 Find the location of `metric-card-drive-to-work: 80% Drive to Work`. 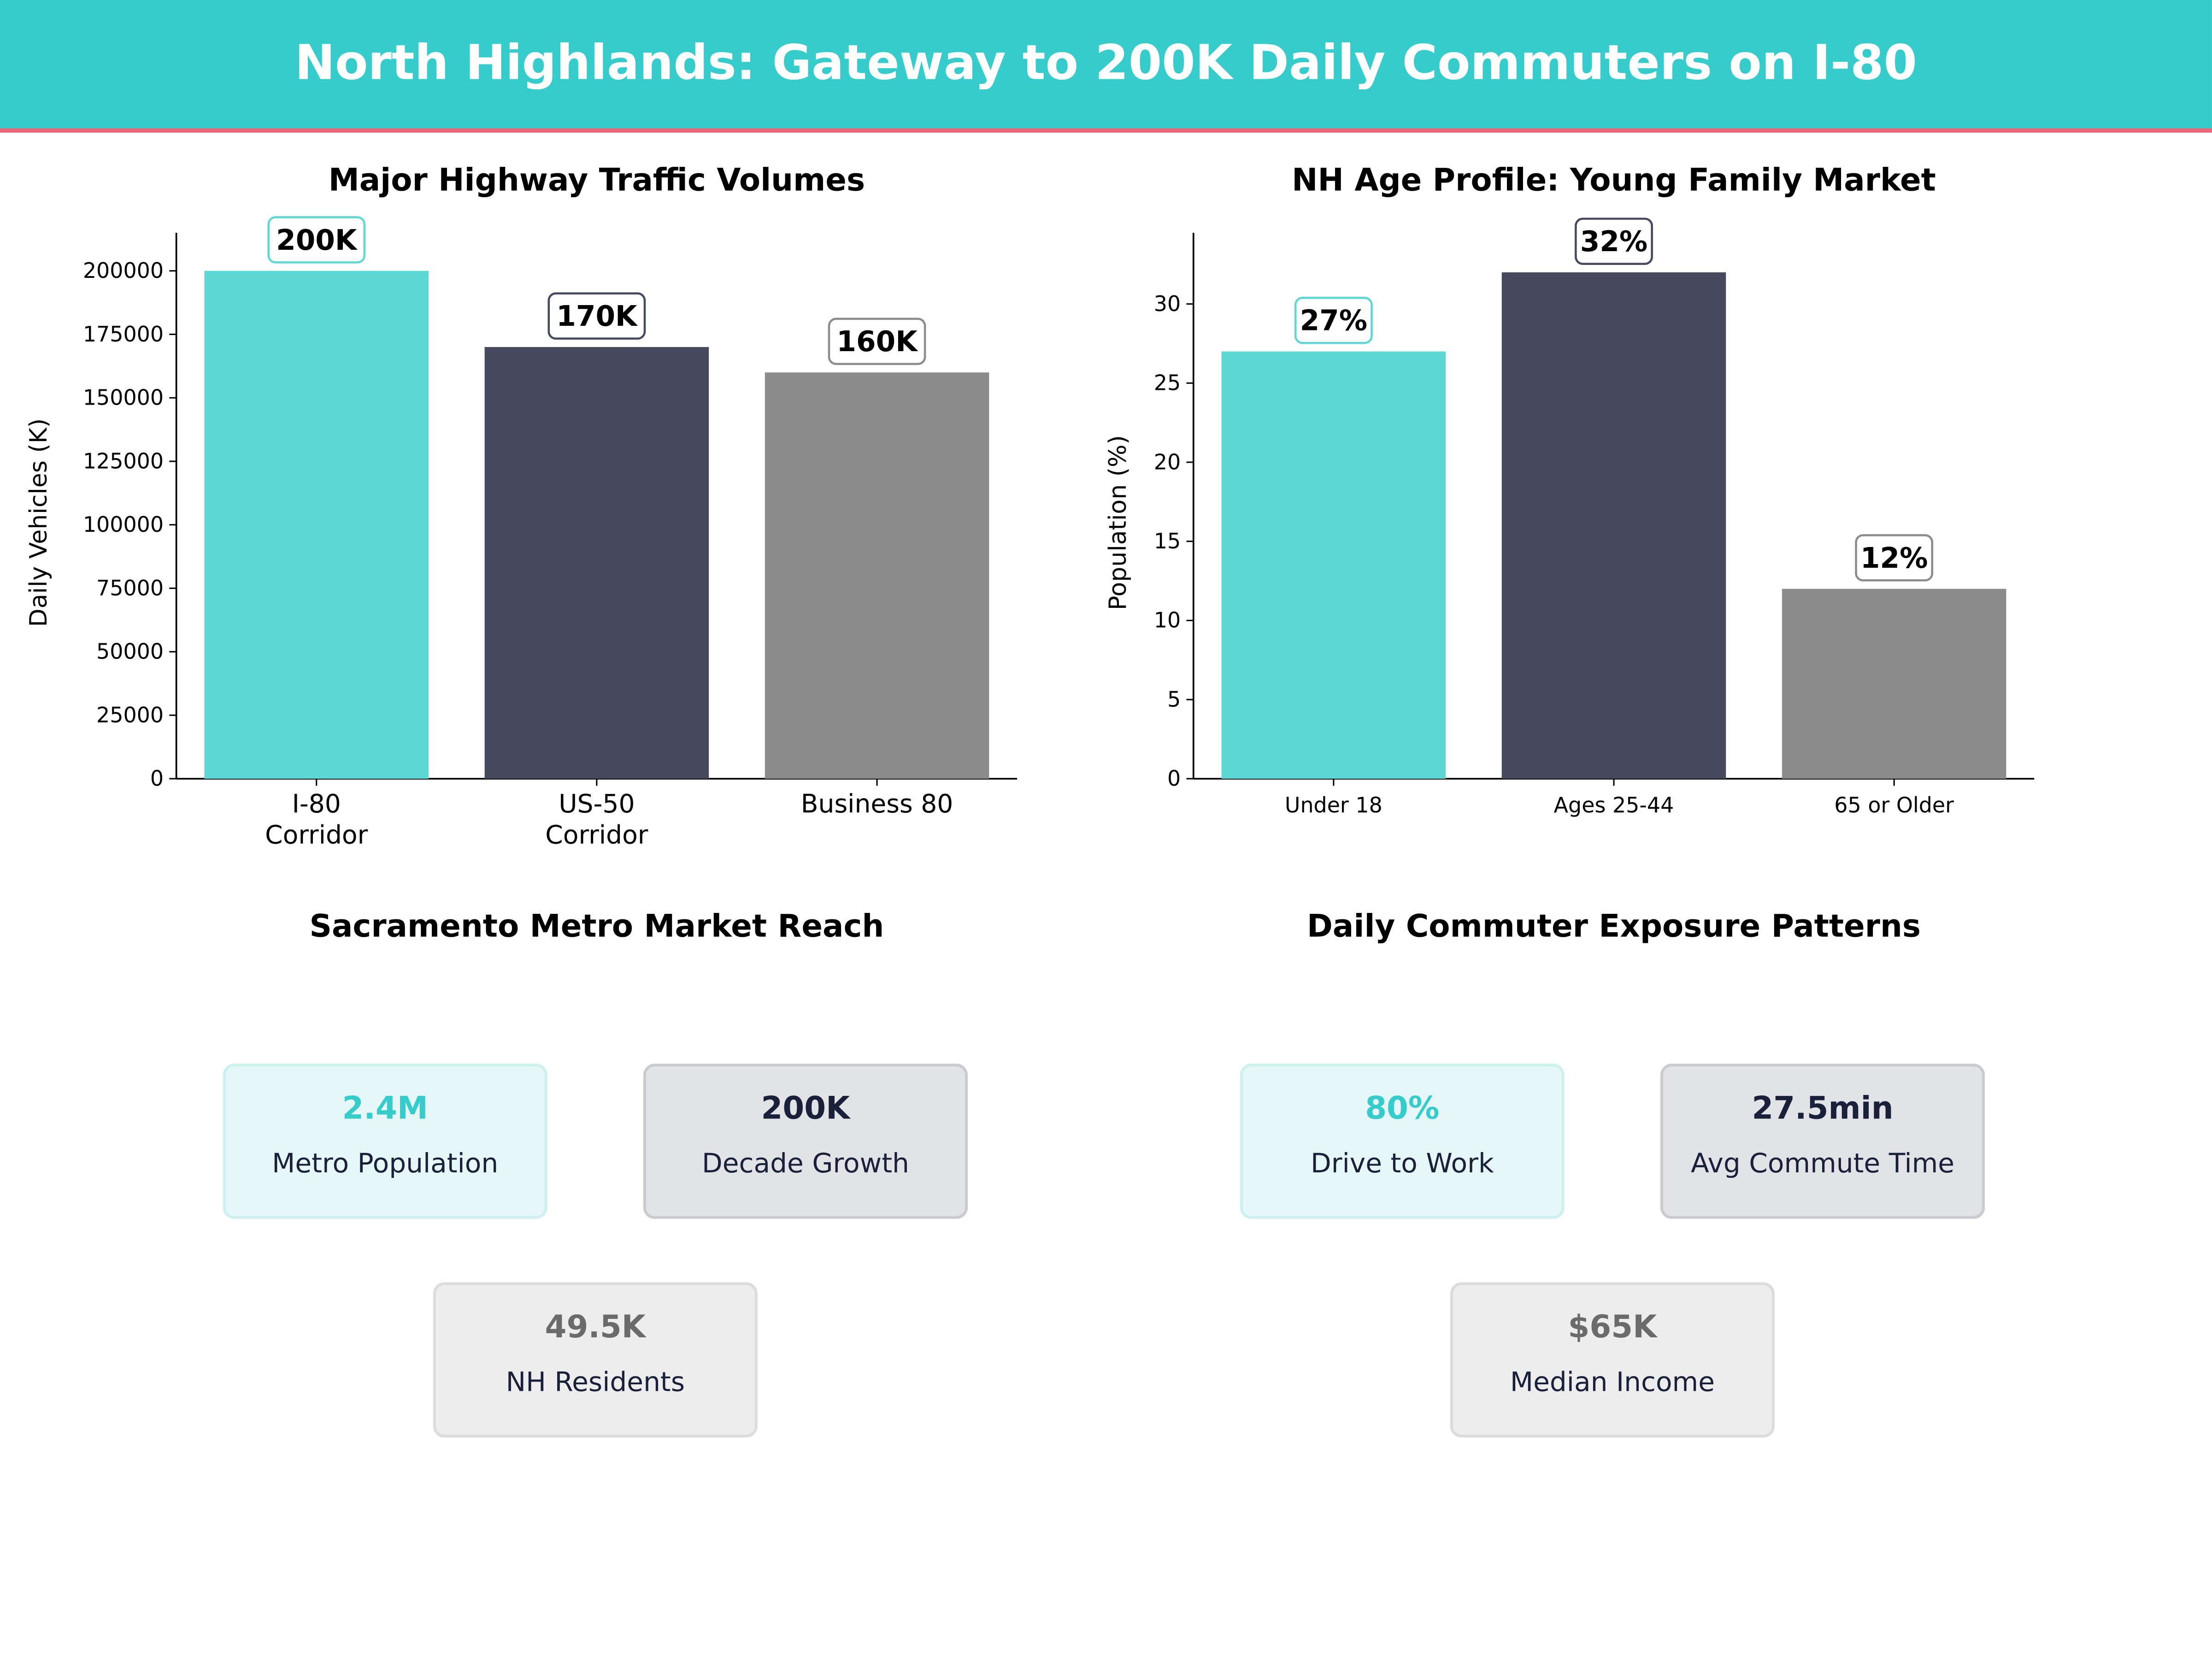

metric-card-drive-to-work: 80% Drive to Work is located at coordinates (1402, 1141).